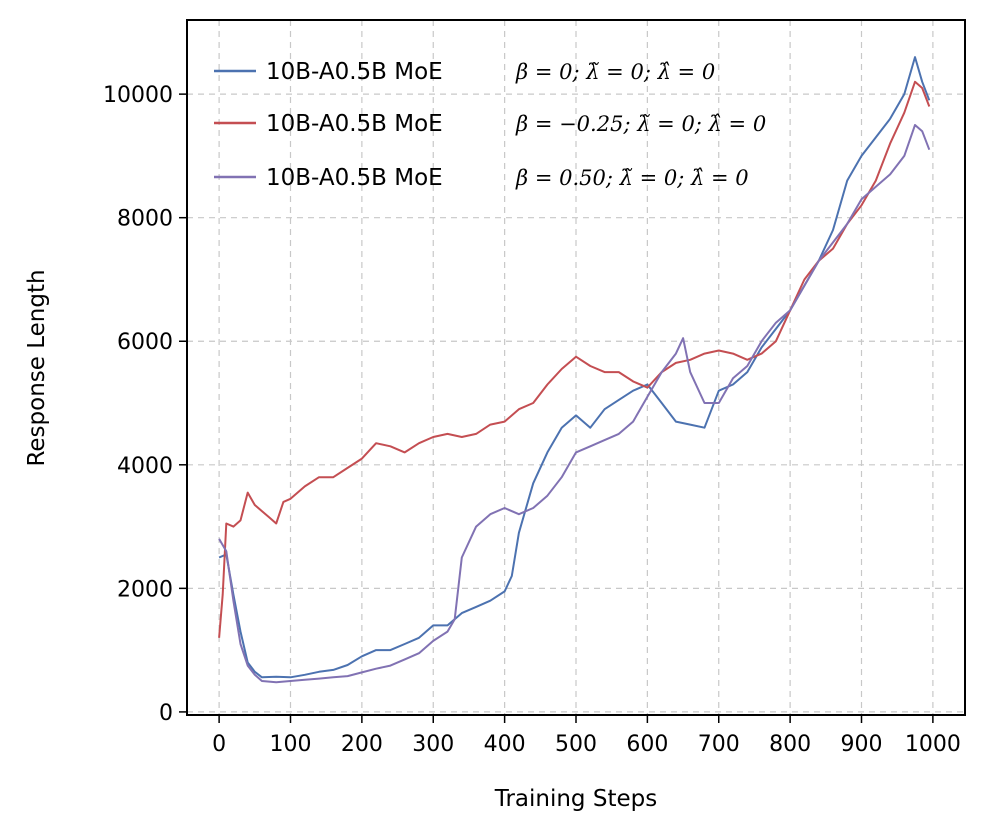 This screenshot has height=835, width=996. Describe the element at coordinates (362, 744) in the screenshot. I see `x-tick-label: 200` at that location.